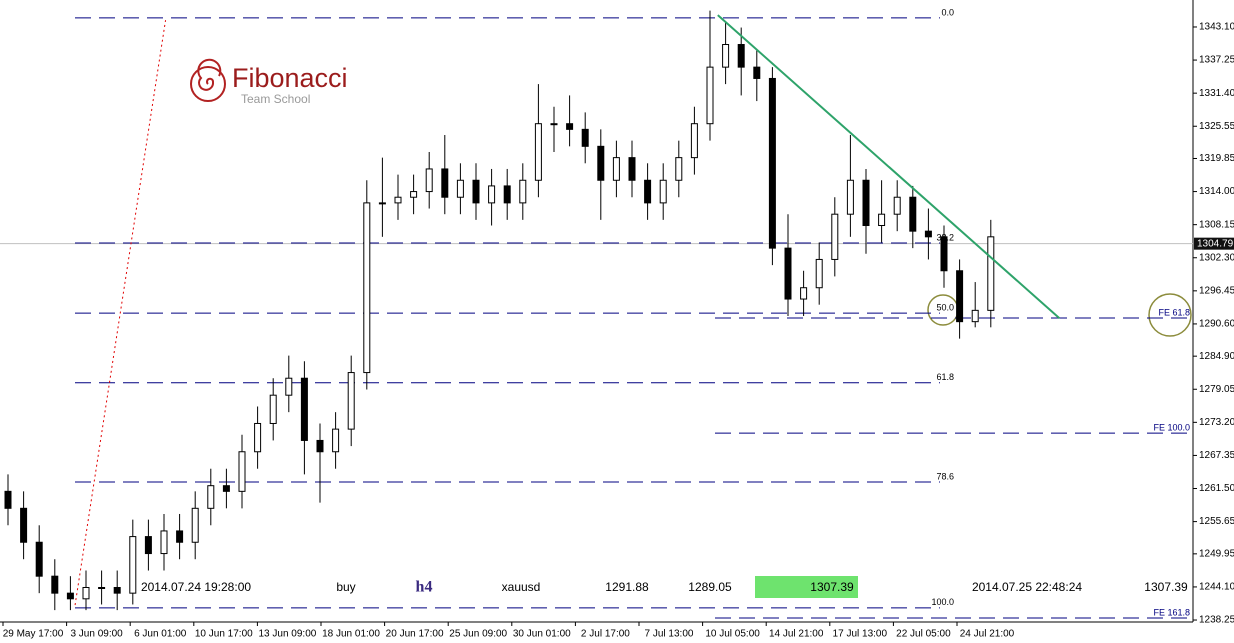 This screenshot has width=1234, height=643. I want to click on y-tick-label: 1325.55, so click(1216, 126).